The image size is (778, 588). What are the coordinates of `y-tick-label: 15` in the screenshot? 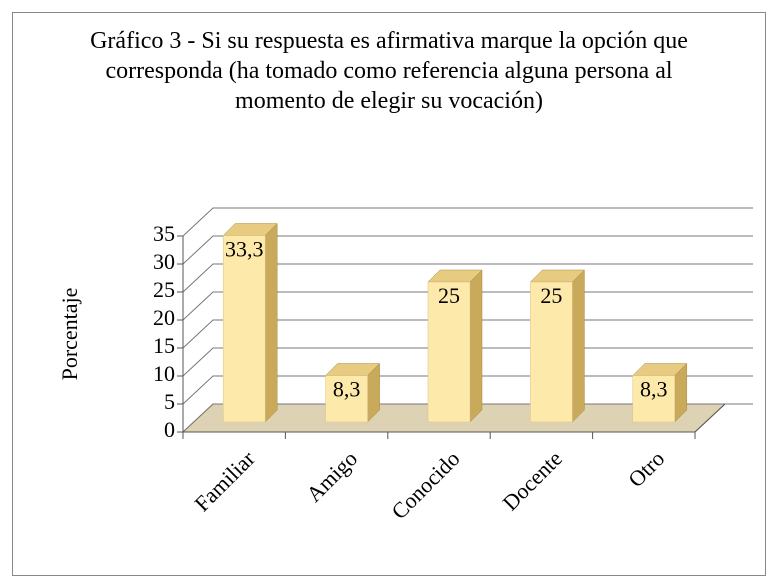 It's located at (164, 345).